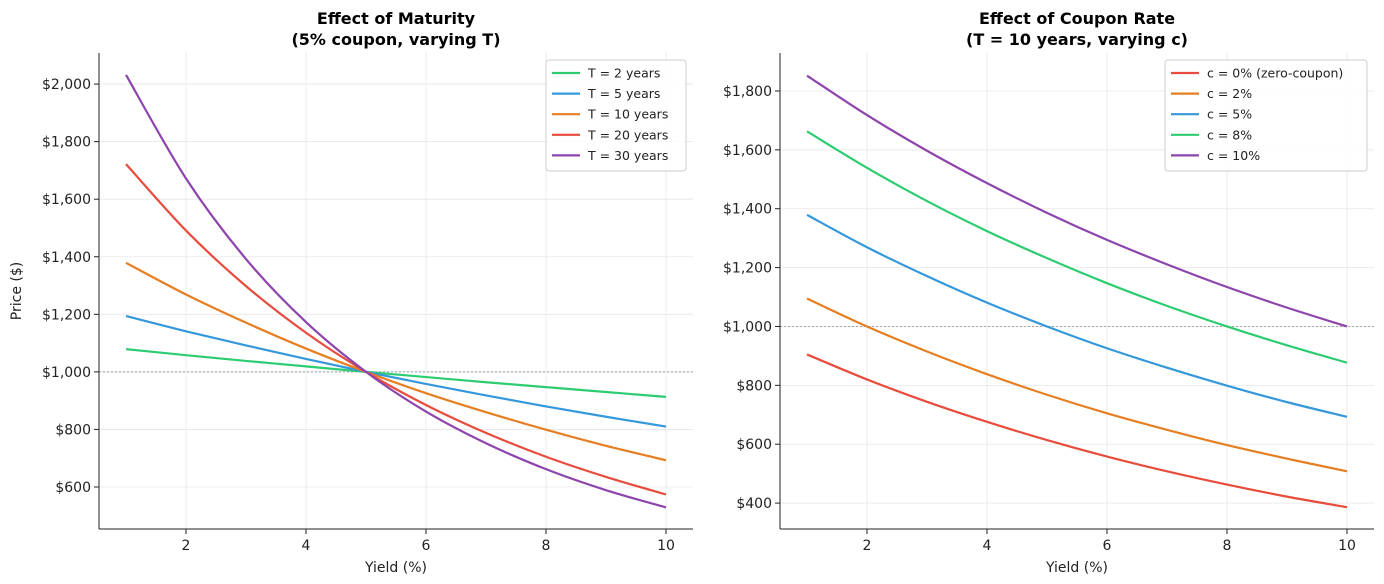  Describe the element at coordinates (395, 39) in the screenshot. I see `left-chart-subtitle: (5% coupon, varying T)` at that location.